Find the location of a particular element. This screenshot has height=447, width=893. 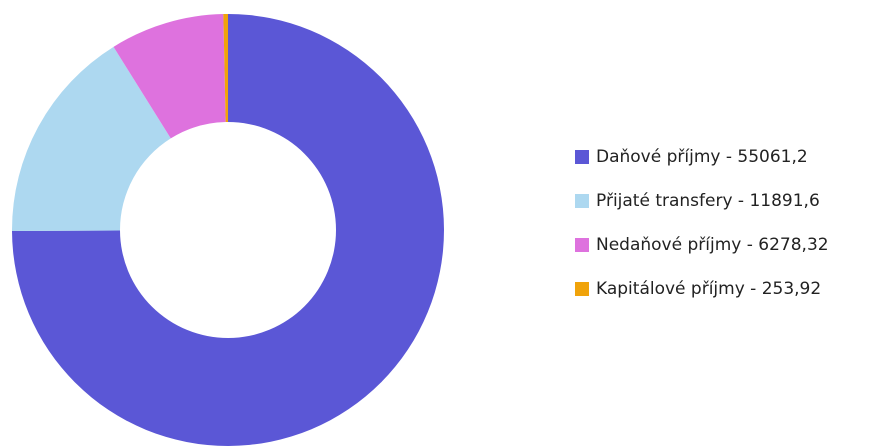

legend-label: Daňové příjmy - 55061,2 is located at coordinates (702, 157).